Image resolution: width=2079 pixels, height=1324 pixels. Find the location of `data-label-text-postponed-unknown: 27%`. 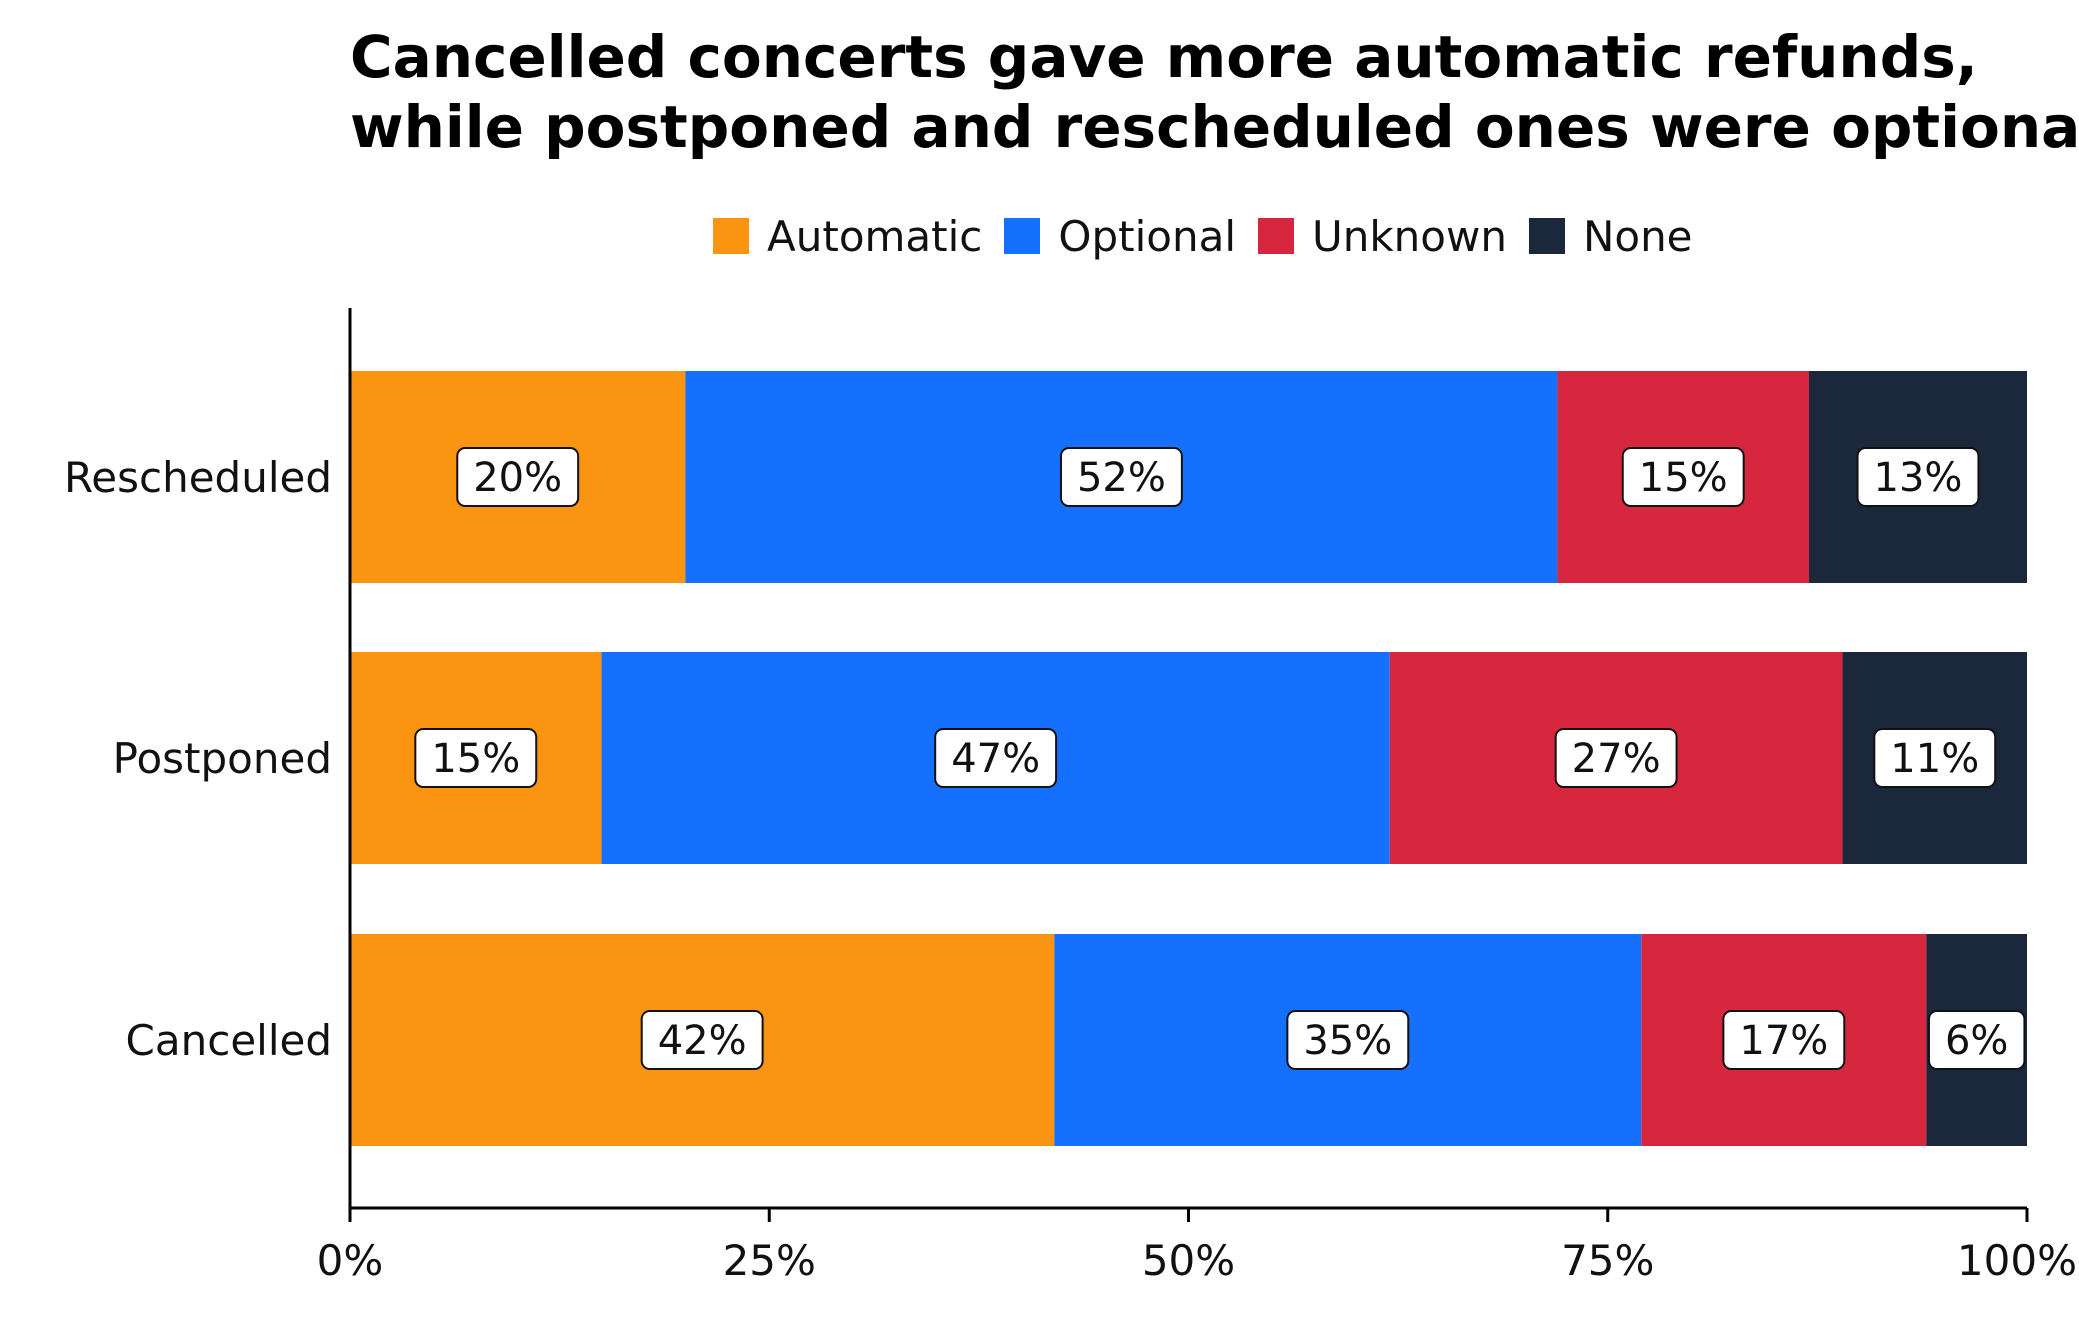

data-label-text-postponed-unknown: 27% is located at coordinates (1616, 759).